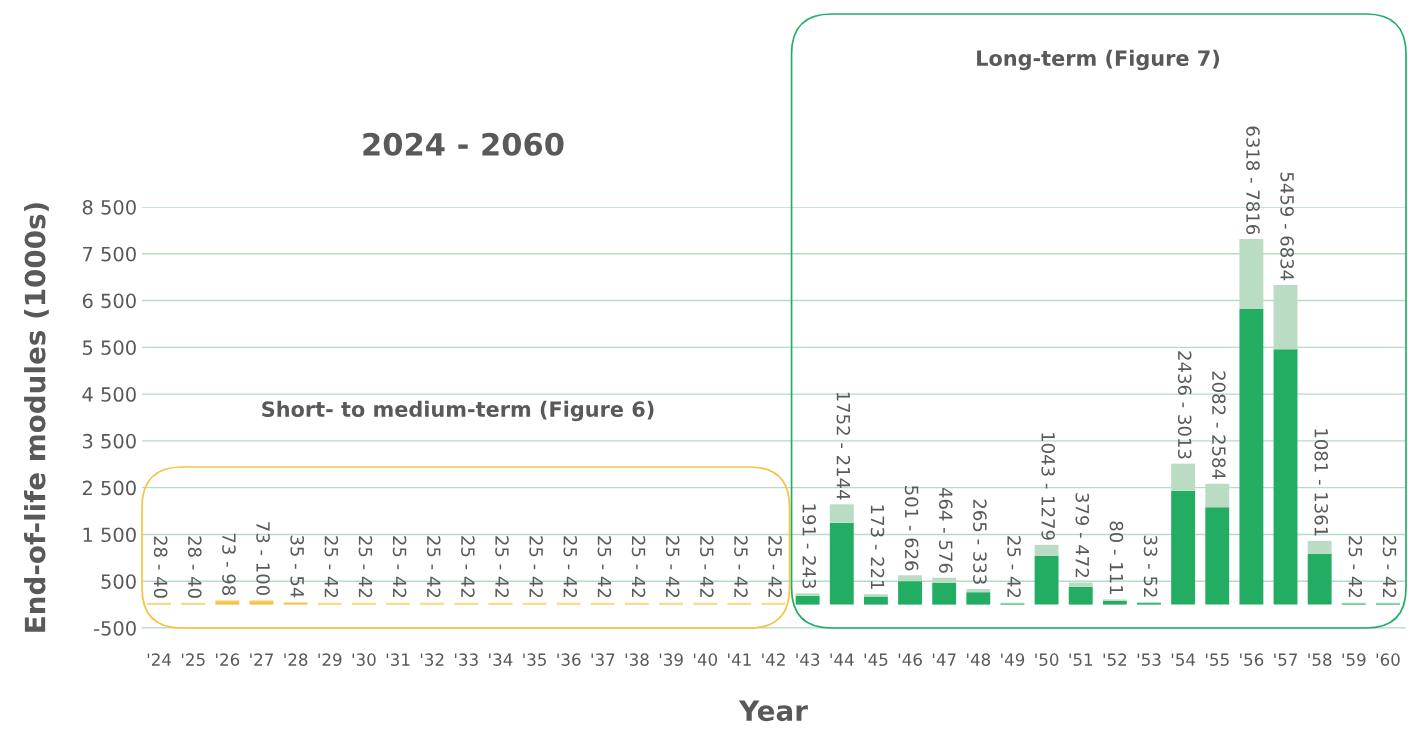  Describe the element at coordinates (1321, 482) in the screenshot. I see `annotation: 1081 - 1361` at that location.